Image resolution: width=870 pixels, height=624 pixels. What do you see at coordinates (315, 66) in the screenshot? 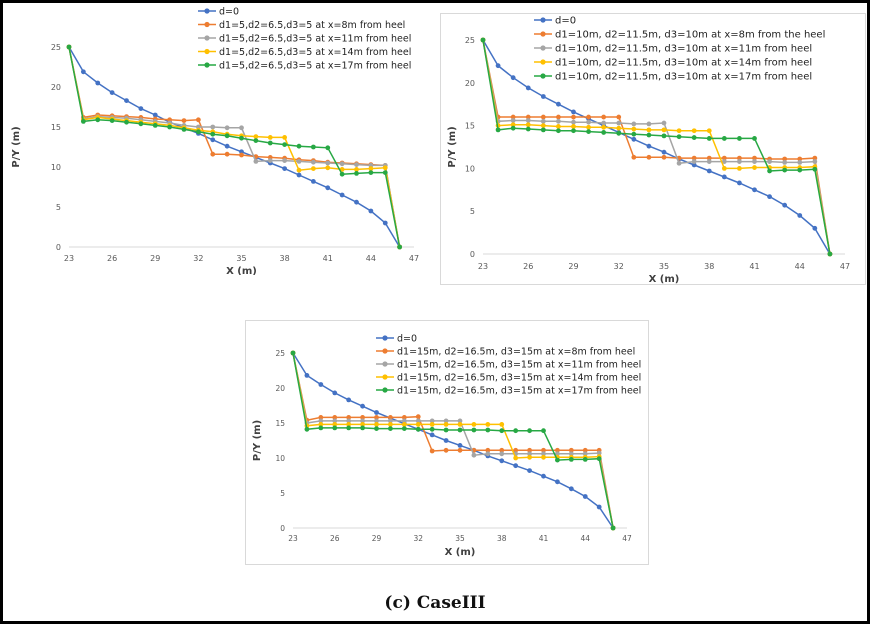
I see `legend-label: d1=5,d2=6.5,d3=5 at x=17m from heel` at bounding box center [315, 66].